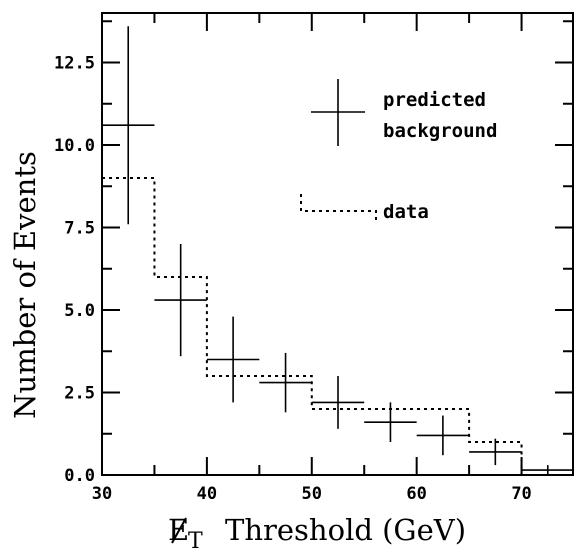 The height and width of the screenshot is (557, 574). What do you see at coordinates (74, 64) in the screenshot?
I see `y-tick-label: 12.5` at bounding box center [74, 64].